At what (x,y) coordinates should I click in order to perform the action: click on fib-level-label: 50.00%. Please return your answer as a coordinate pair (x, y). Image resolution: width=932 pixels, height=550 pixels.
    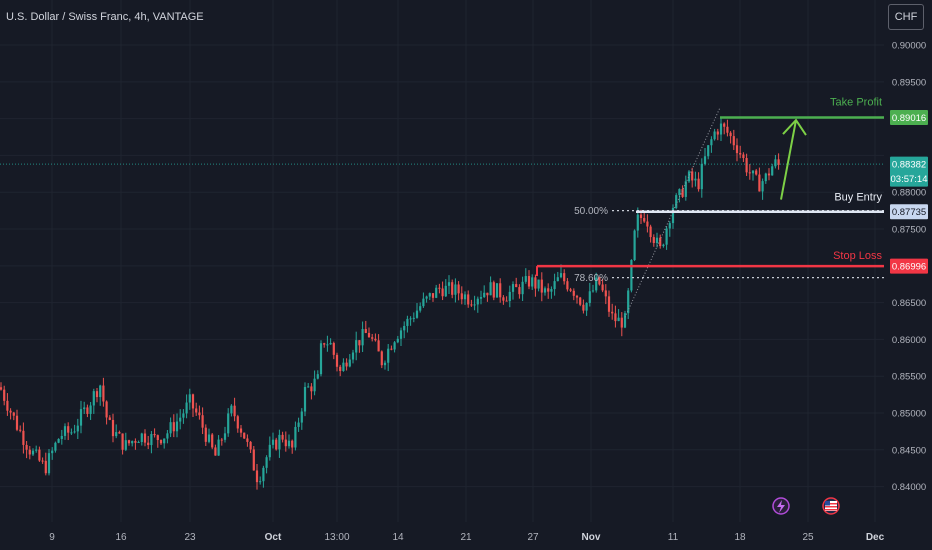
    Looking at the image, I should click on (591, 211).